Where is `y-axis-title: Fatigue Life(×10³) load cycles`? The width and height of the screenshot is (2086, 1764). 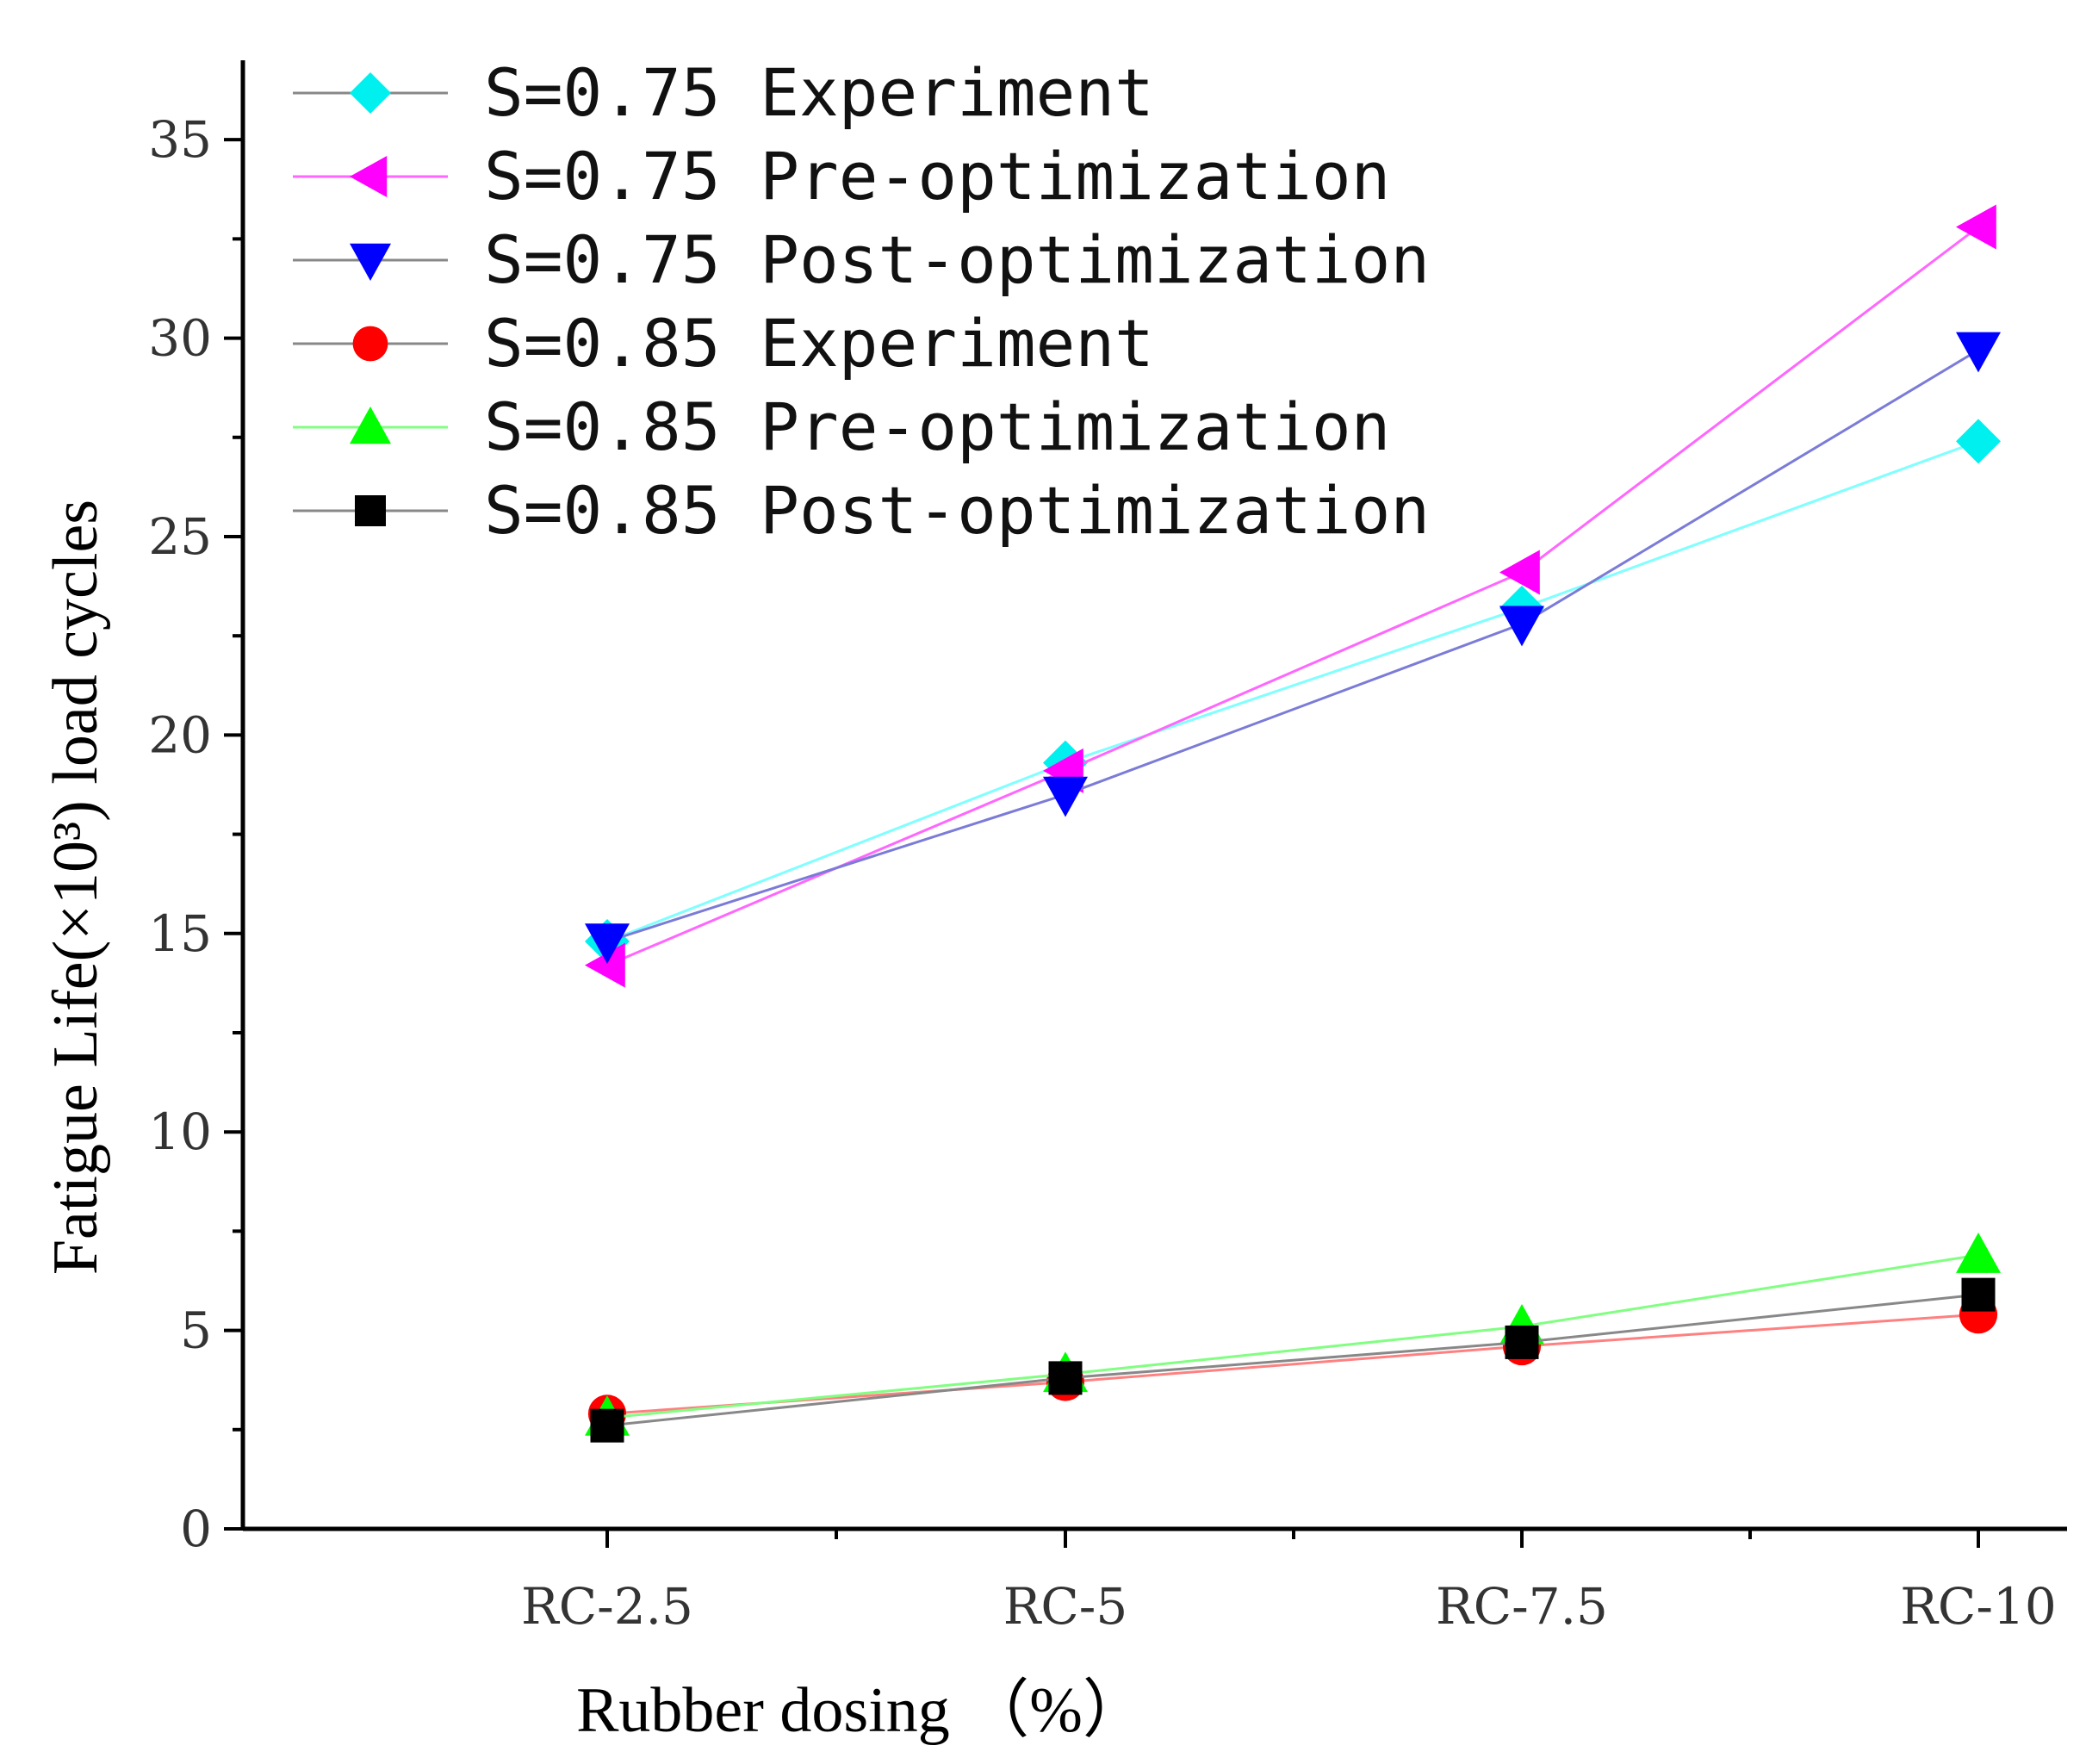
y-axis-title: Fatigue Life(×10³) load cycles is located at coordinates (75, 888).